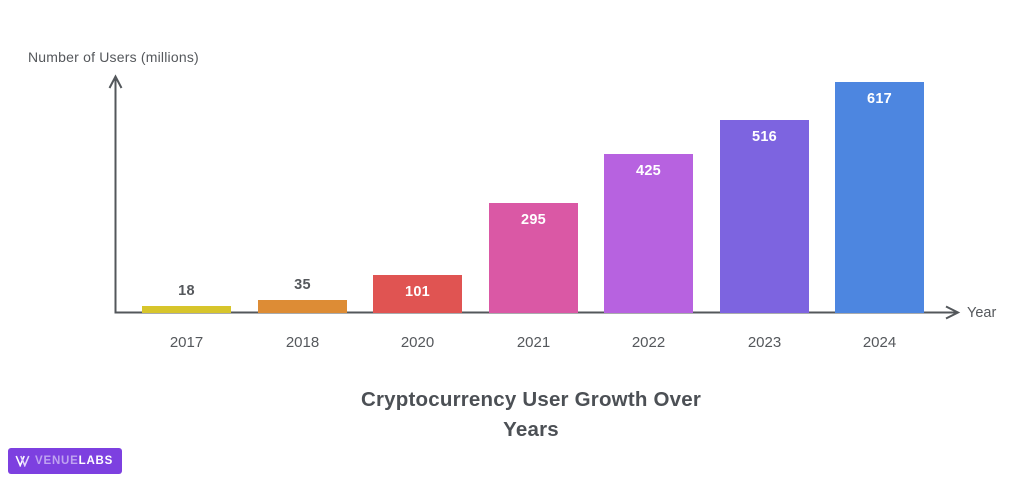 The height and width of the screenshot is (489, 1024). I want to click on bar-2022, so click(648, 233).